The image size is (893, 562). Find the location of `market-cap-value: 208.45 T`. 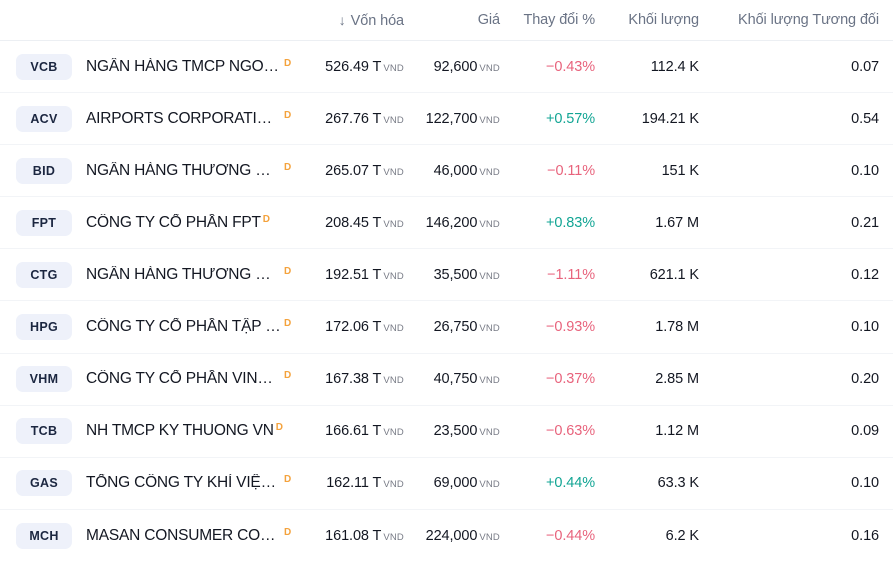

market-cap-value: 208.45 T is located at coordinates (353, 222).